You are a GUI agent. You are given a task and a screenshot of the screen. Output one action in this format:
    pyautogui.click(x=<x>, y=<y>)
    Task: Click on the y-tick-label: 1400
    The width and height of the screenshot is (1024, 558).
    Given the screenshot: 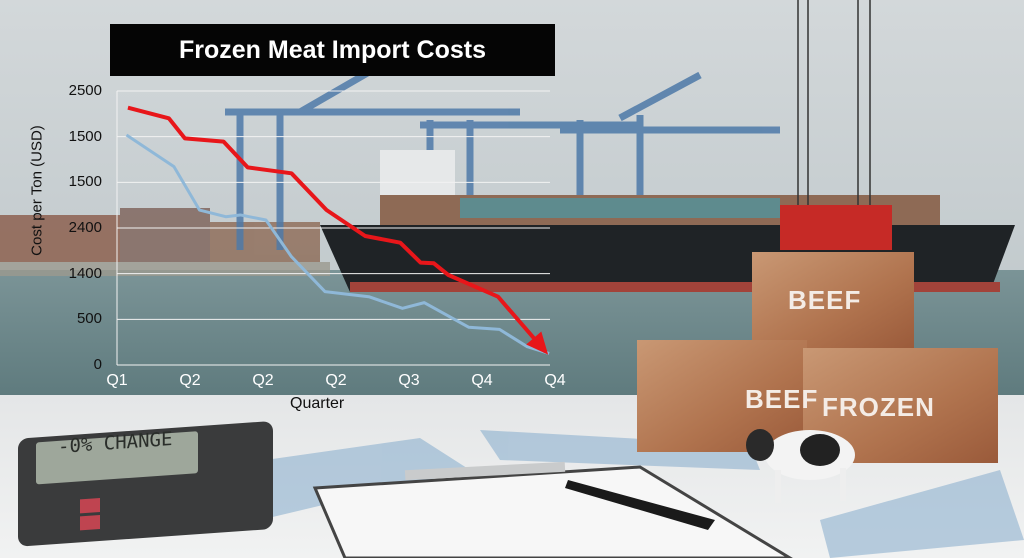 What is the action you would take?
    pyautogui.click(x=85, y=273)
    